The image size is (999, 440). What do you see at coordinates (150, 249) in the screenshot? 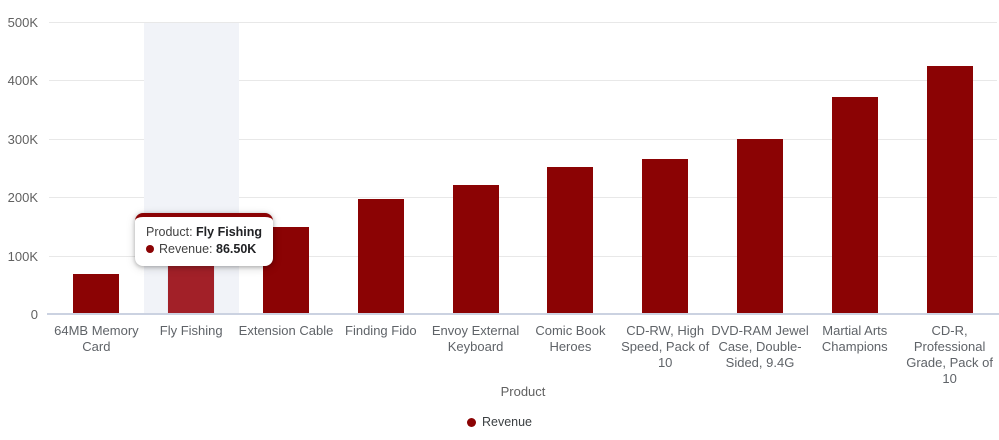
I see `tooltip-series-dot-icon` at bounding box center [150, 249].